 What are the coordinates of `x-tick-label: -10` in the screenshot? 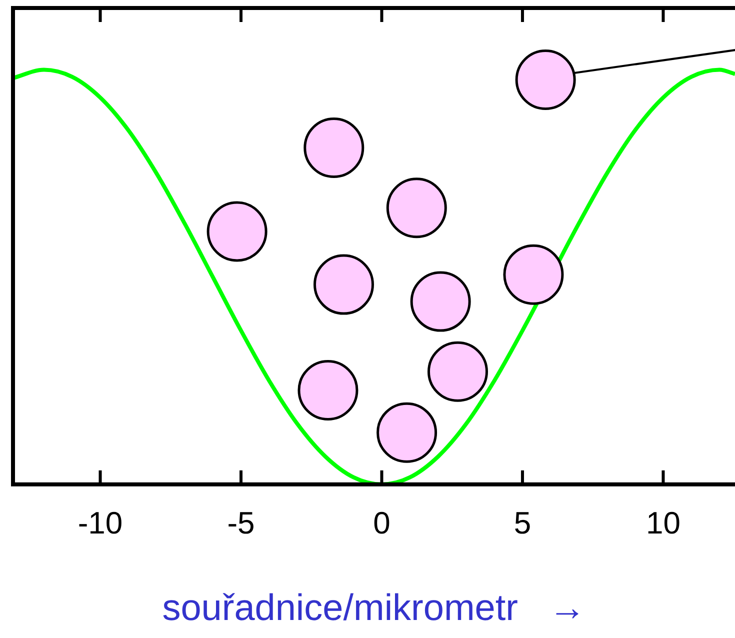 It's located at (100, 523).